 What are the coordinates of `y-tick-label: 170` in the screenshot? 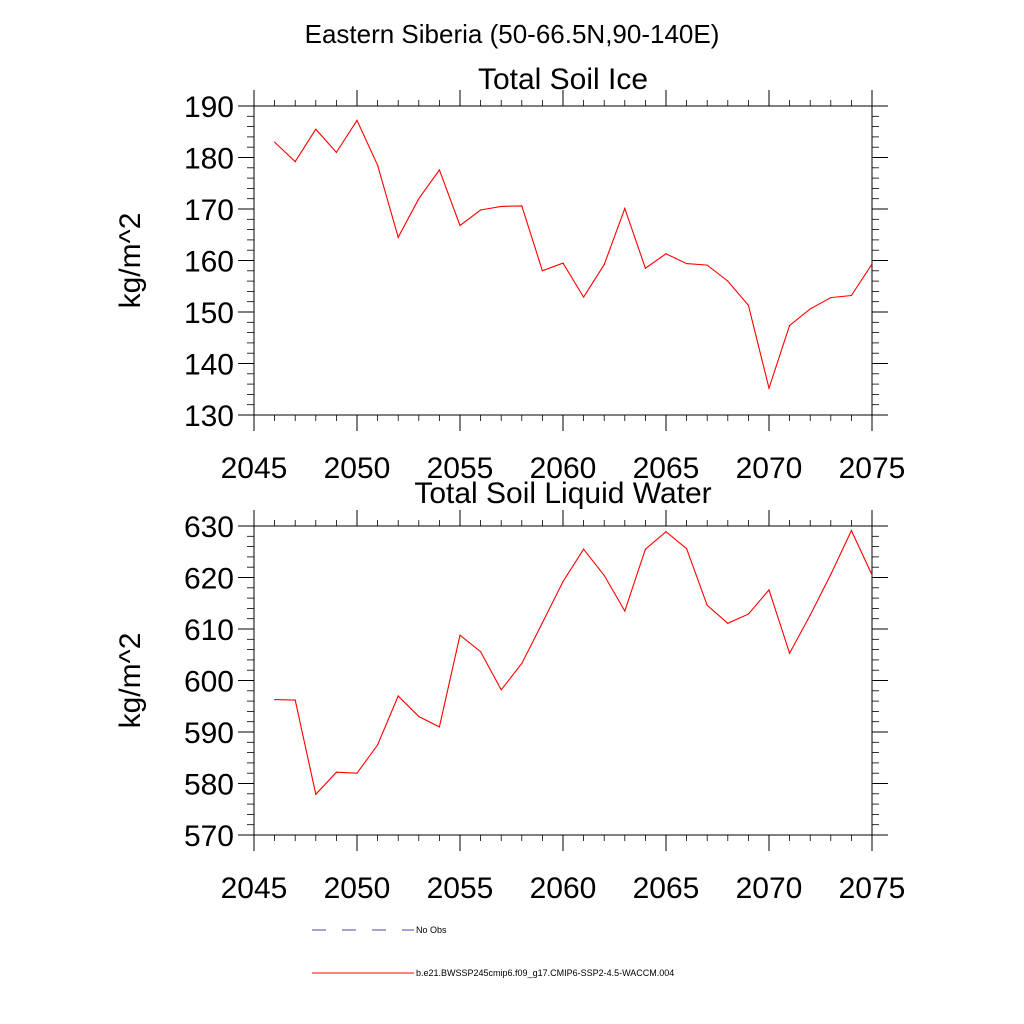 It's located at (209, 210).